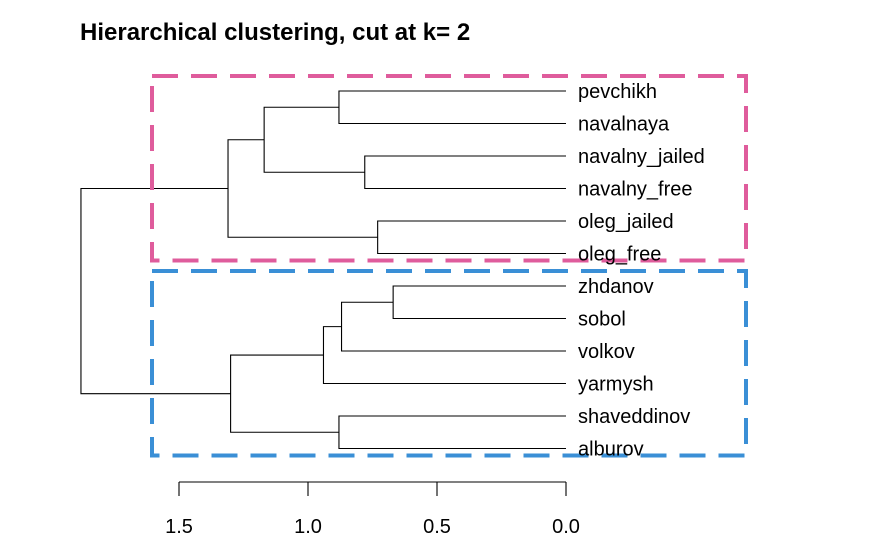 The height and width of the screenshot is (540, 874). What do you see at coordinates (179, 527) in the screenshot?
I see `x-tick-label: 1.5` at bounding box center [179, 527].